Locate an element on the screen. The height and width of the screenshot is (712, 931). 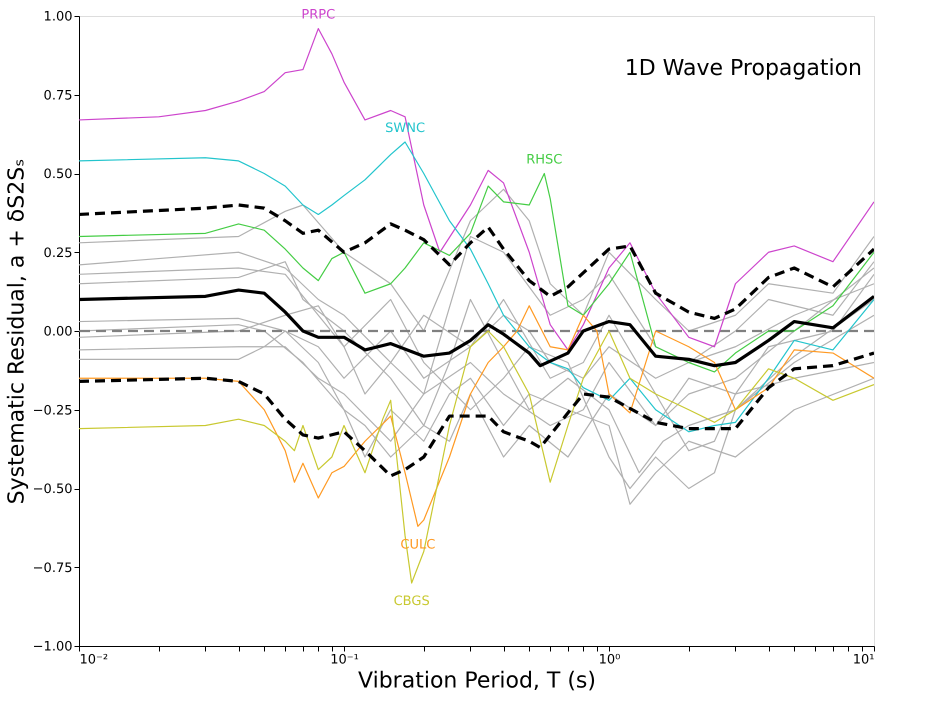
y-tick-label: 1.00 is located at coordinates (58, 17).